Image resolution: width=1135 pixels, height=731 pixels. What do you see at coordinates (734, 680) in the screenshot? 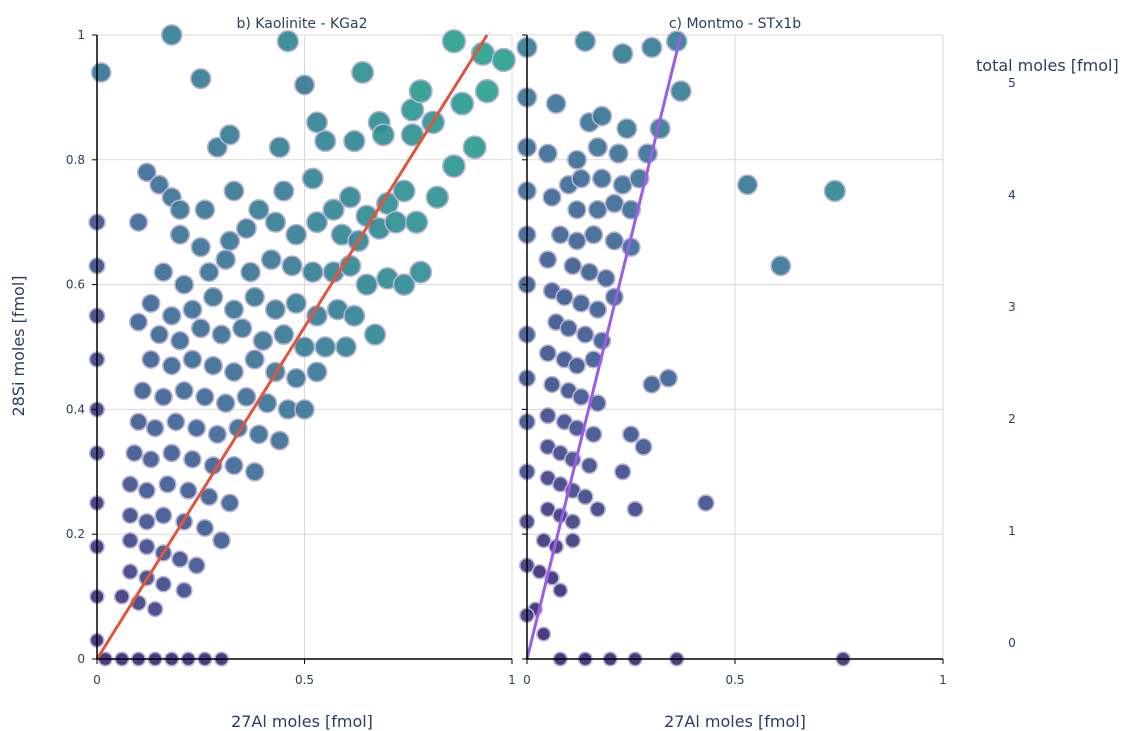
I see `x-tick-label: 0.5` at bounding box center [734, 680].